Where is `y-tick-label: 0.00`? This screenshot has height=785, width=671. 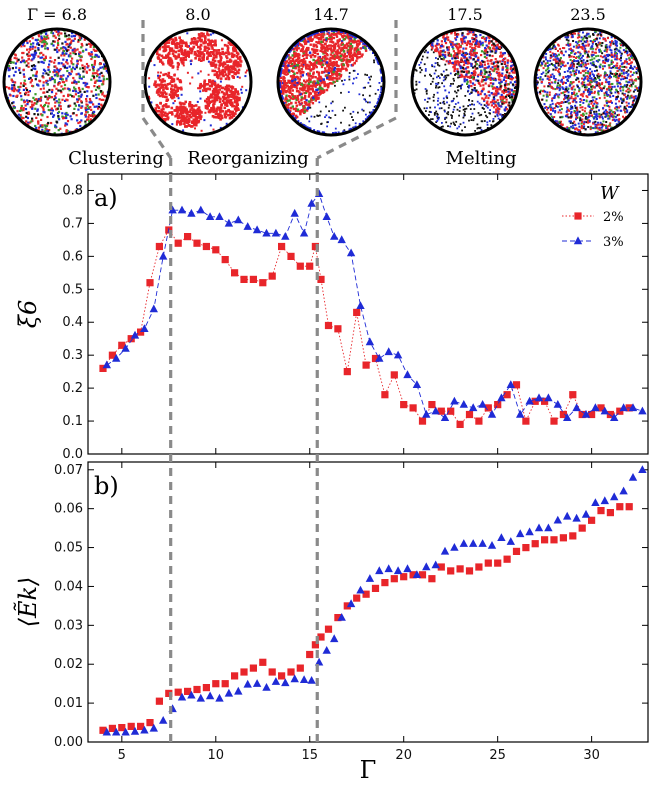
y-tick-label: 0.00 is located at coordinates (68, 742).